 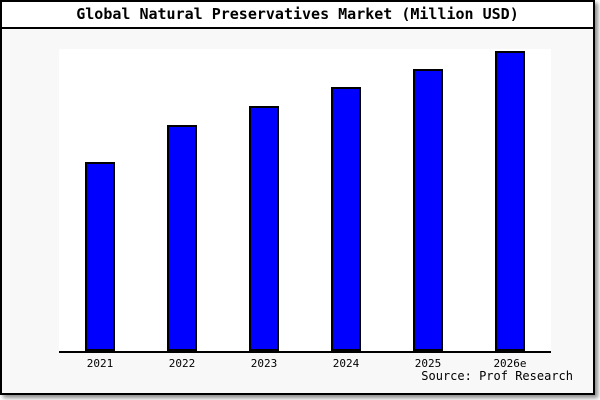 What do you see at coordinates (346, 219) in the screenshot?
I see `bar-2024` at bounding box center [346, 219].